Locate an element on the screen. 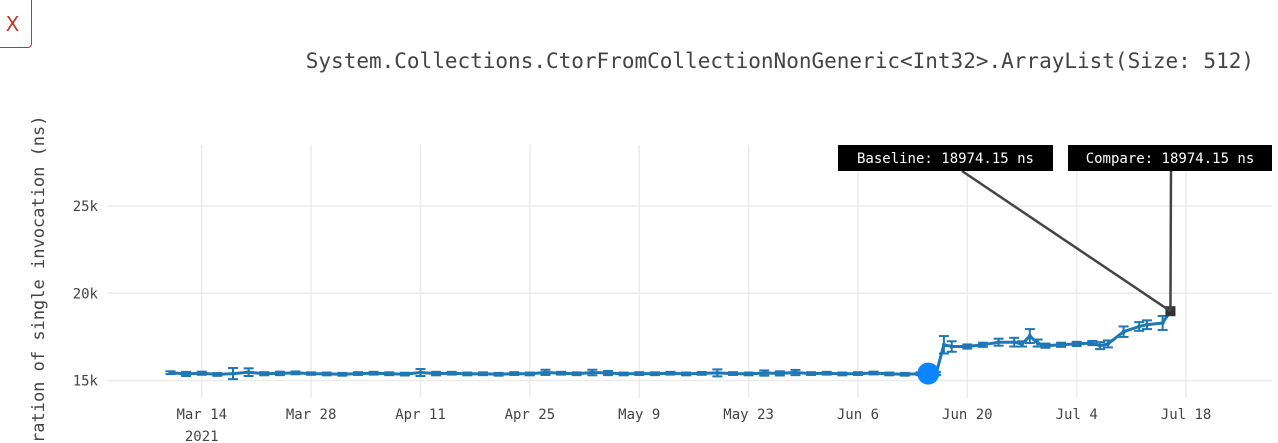  x-tick-label: Apr 25 is located at coordinates (530, 415).